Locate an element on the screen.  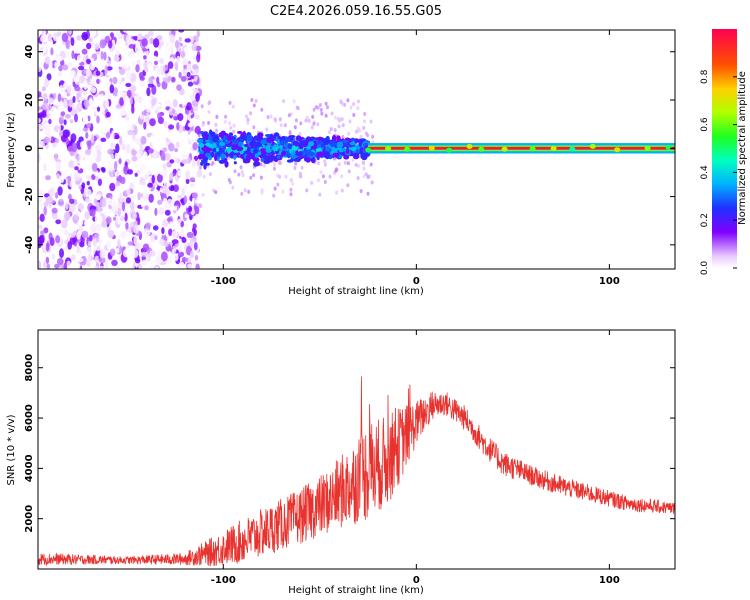
snr-x-label: Height of straight line (km) is located at coordinates (356, 590).